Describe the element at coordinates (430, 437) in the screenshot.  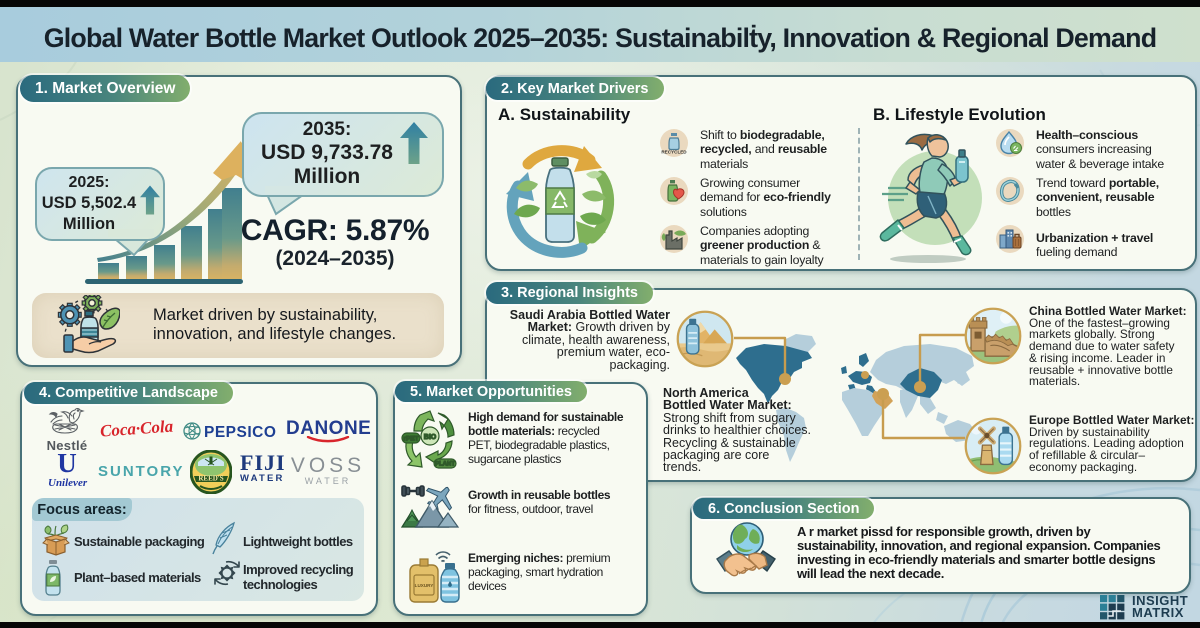
I see `svg-text: BIO` at that location.